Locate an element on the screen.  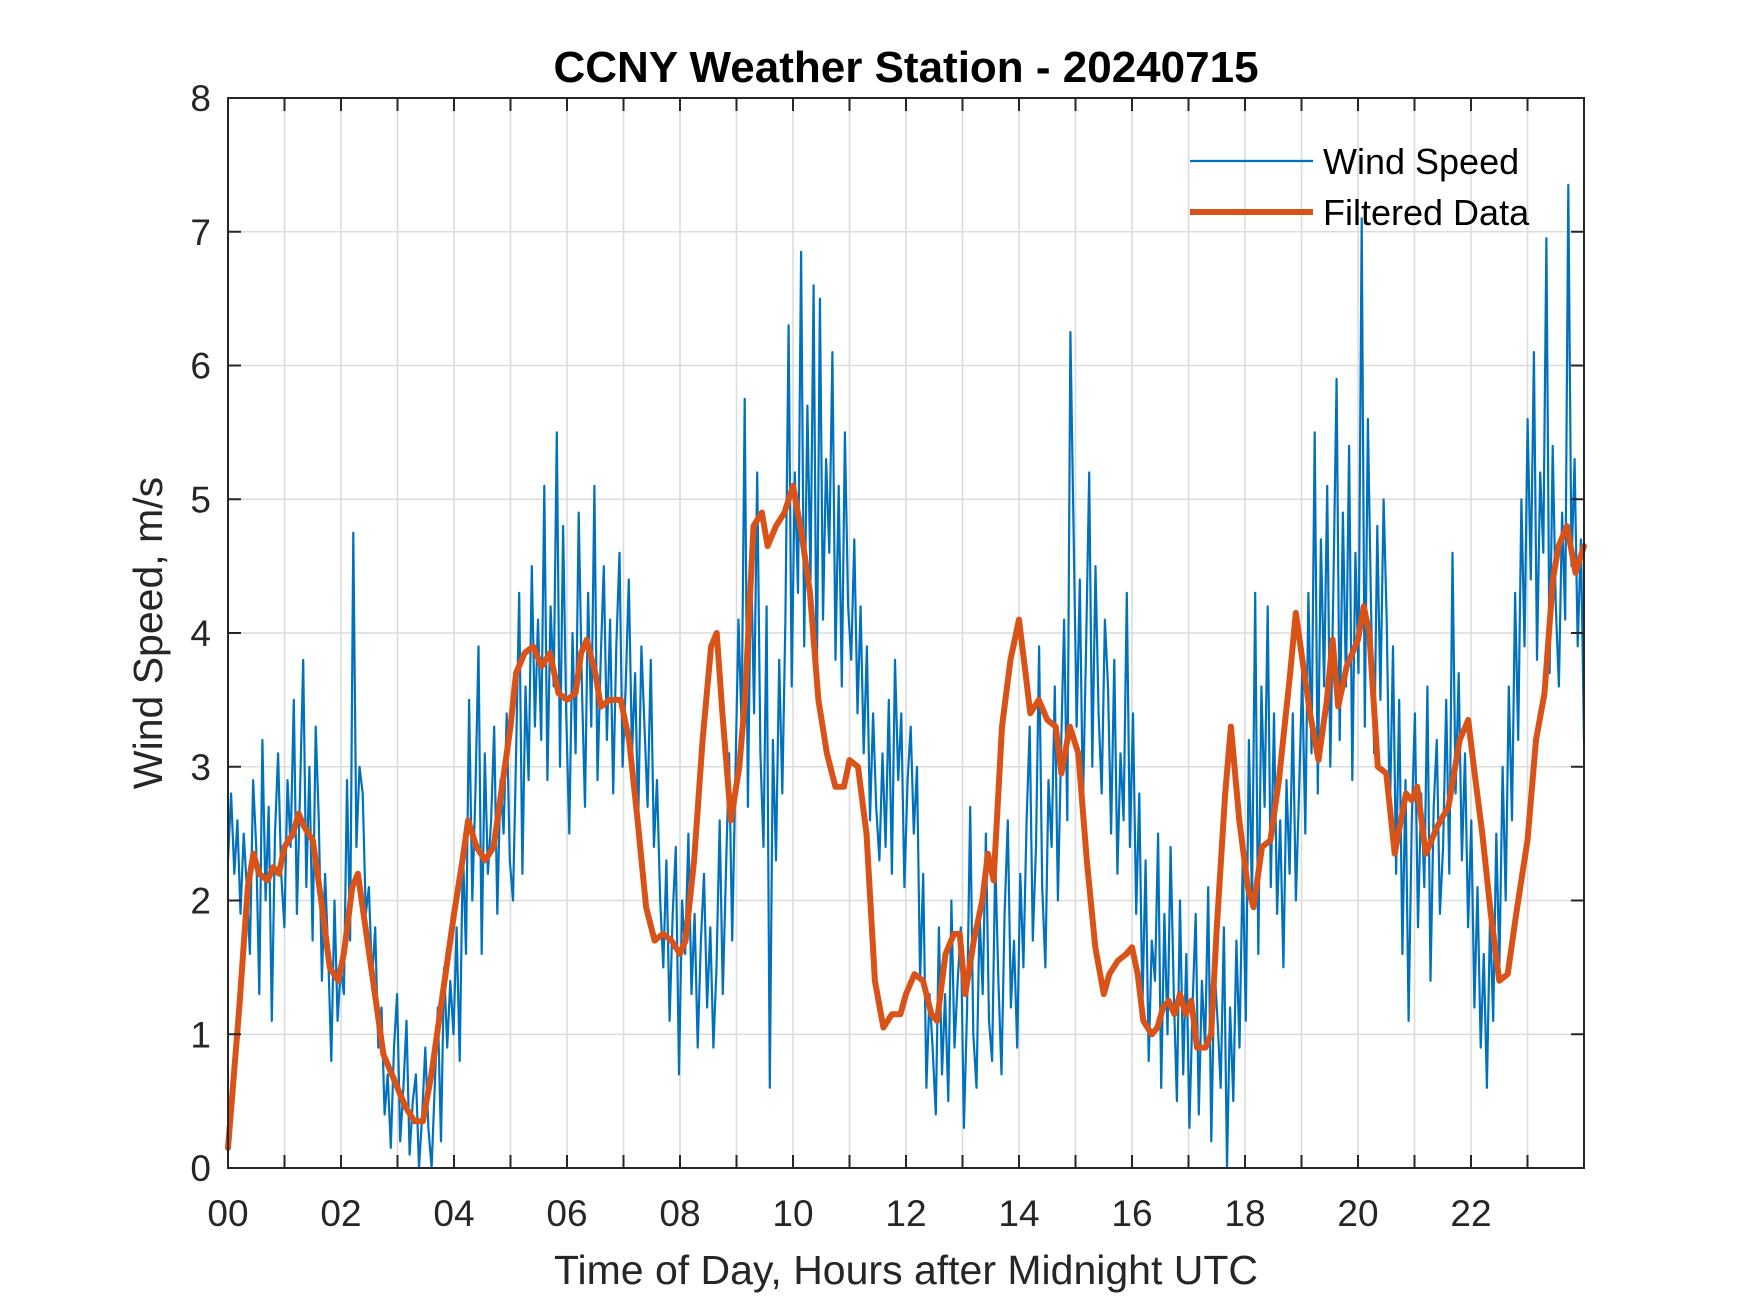
x-tick-label: 00 is located at coordinates (227, 1213).